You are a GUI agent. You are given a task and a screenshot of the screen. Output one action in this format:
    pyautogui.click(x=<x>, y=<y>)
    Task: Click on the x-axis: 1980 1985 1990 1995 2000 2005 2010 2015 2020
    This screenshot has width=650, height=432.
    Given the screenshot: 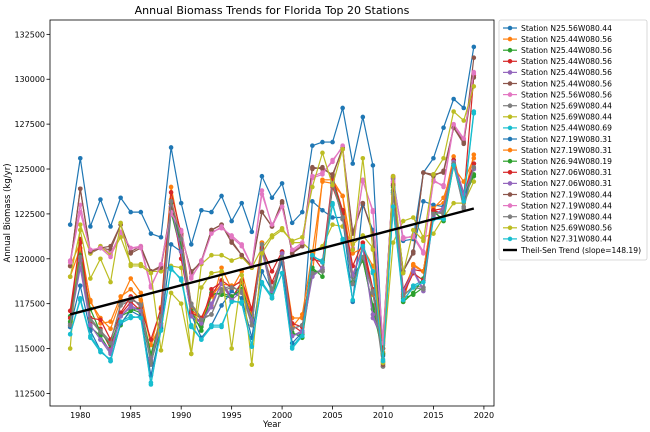 What is the action you would take?
    pyautogui.click(x=282, y=413)
    